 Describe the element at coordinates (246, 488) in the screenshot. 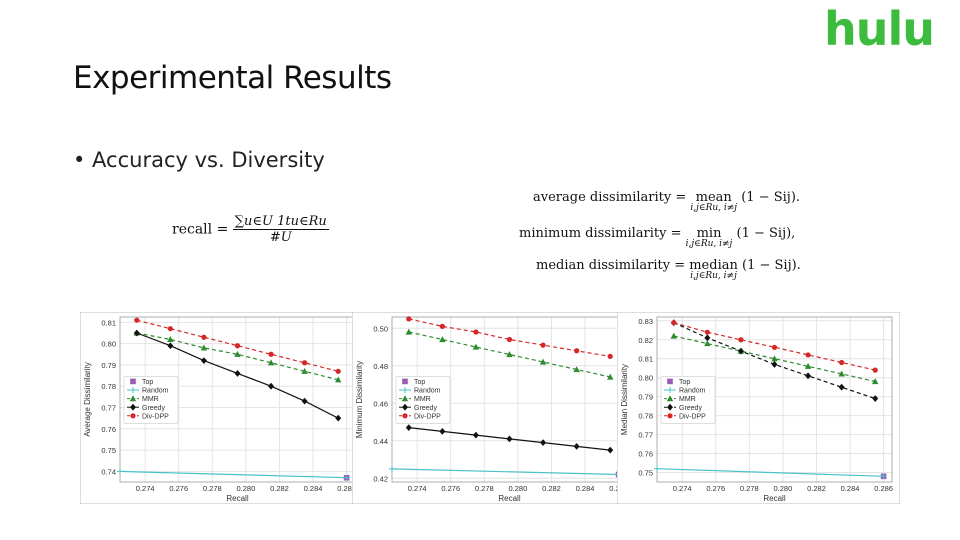

I see `chart-0-xtick-3: 0.280` at that location.